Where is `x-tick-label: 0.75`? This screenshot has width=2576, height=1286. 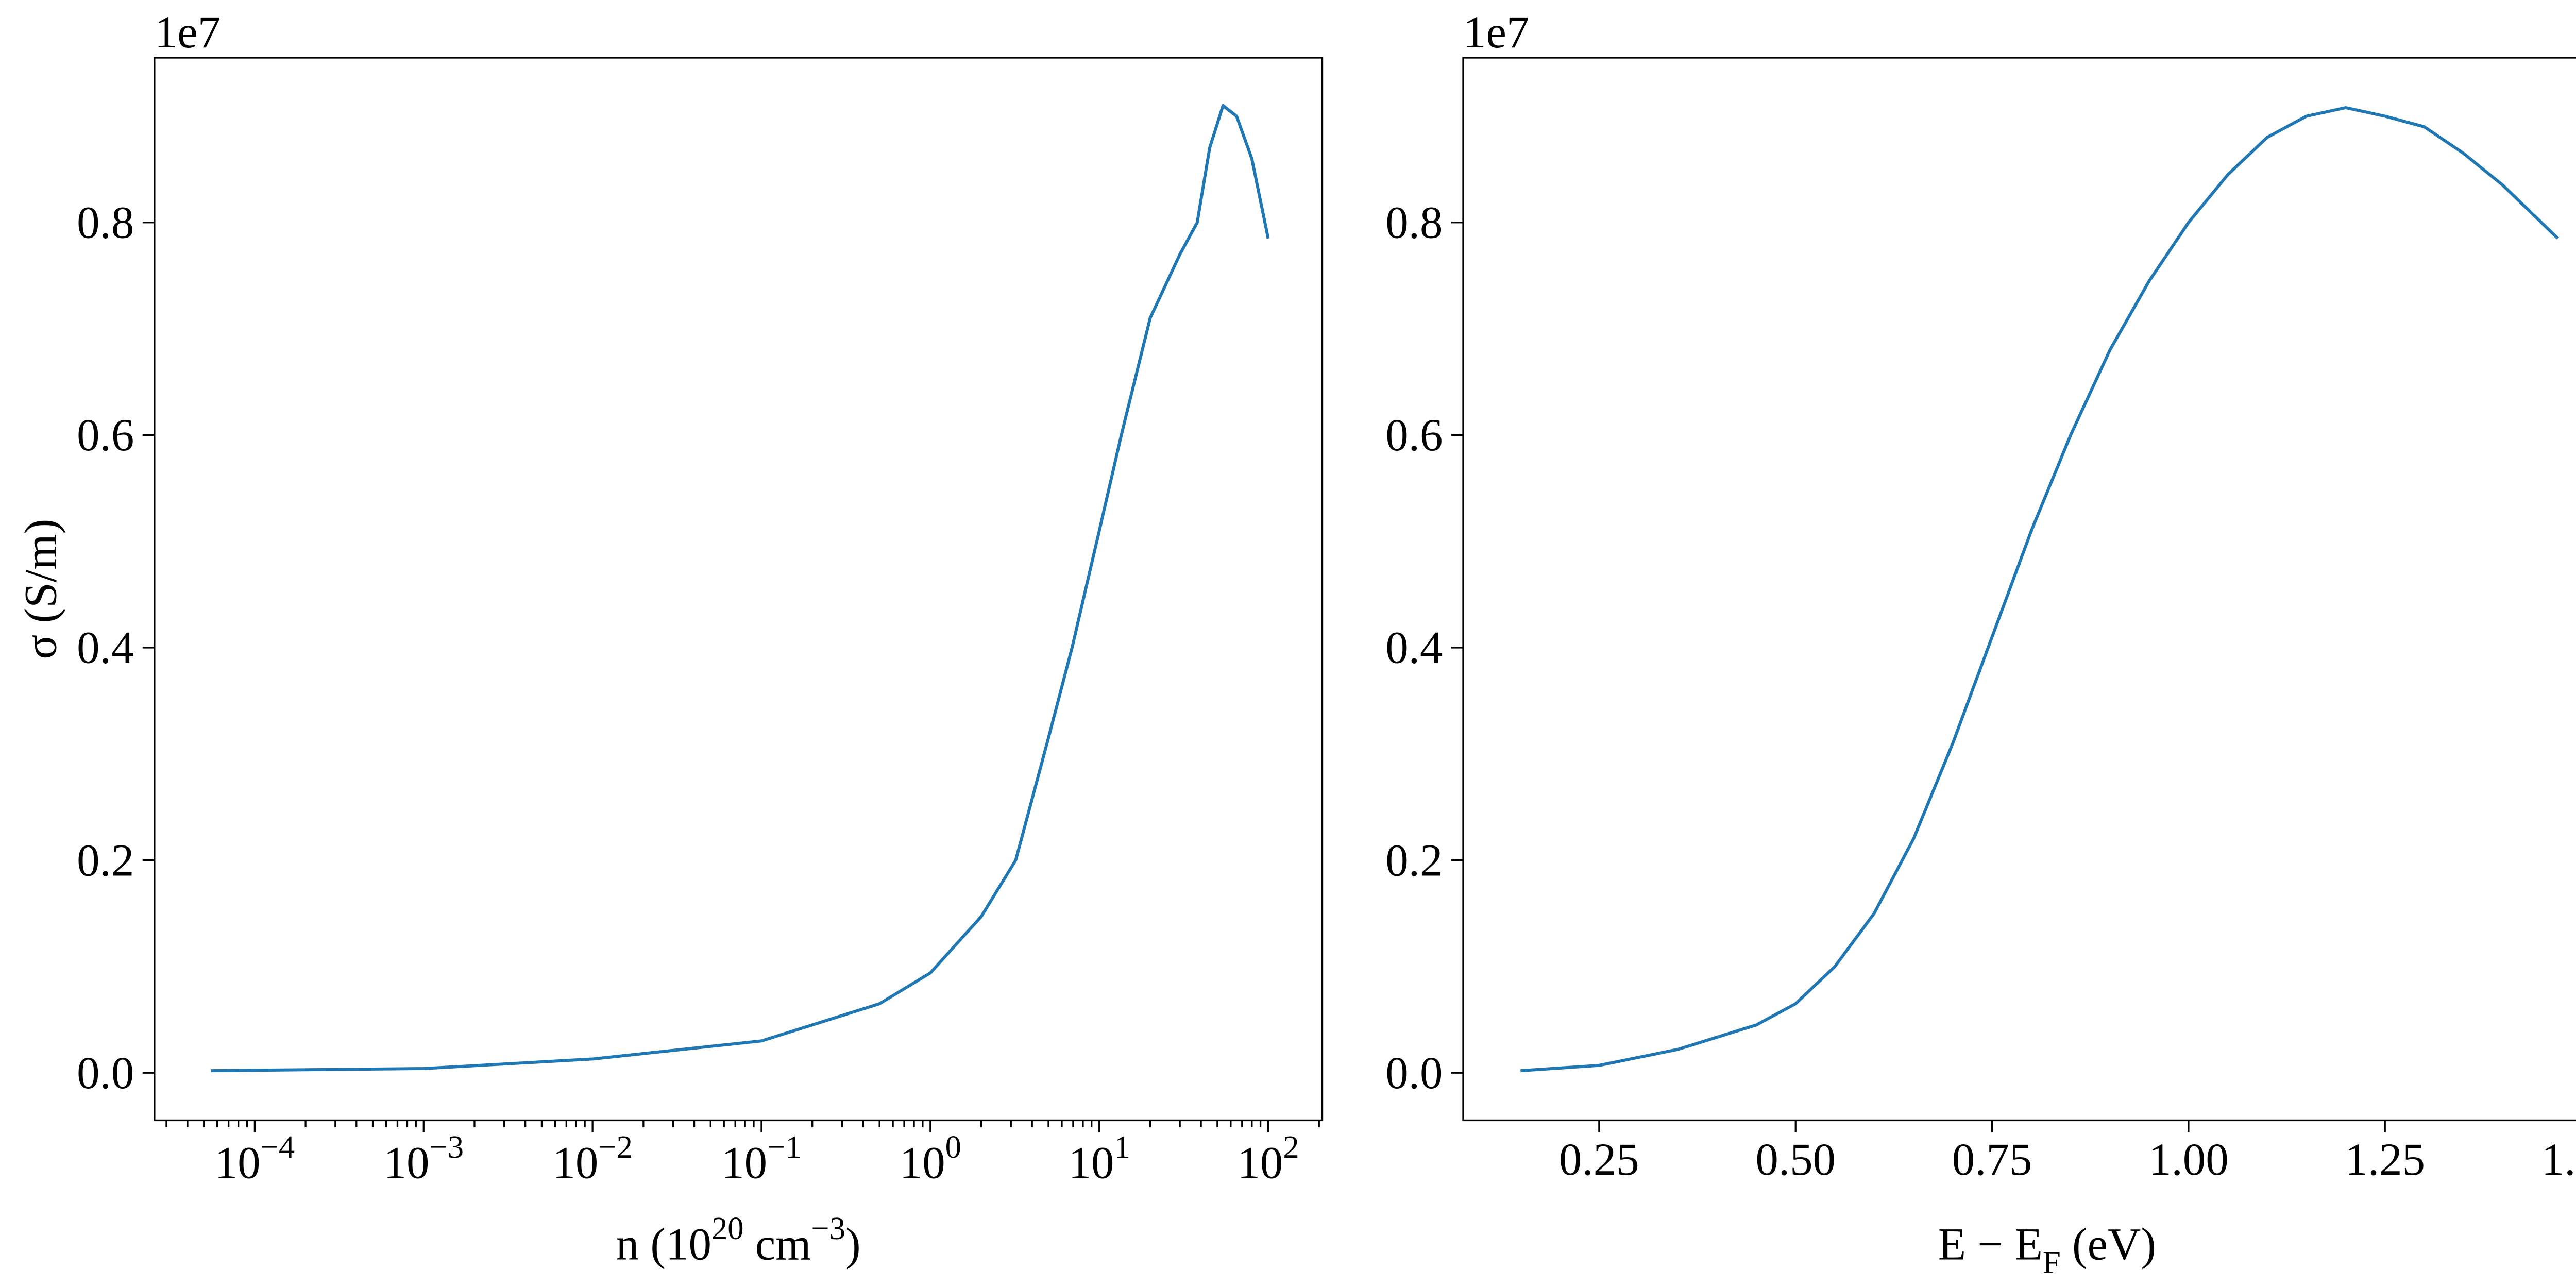
x-tick-label: 0.75 is located at coordinates (1992, 1160).